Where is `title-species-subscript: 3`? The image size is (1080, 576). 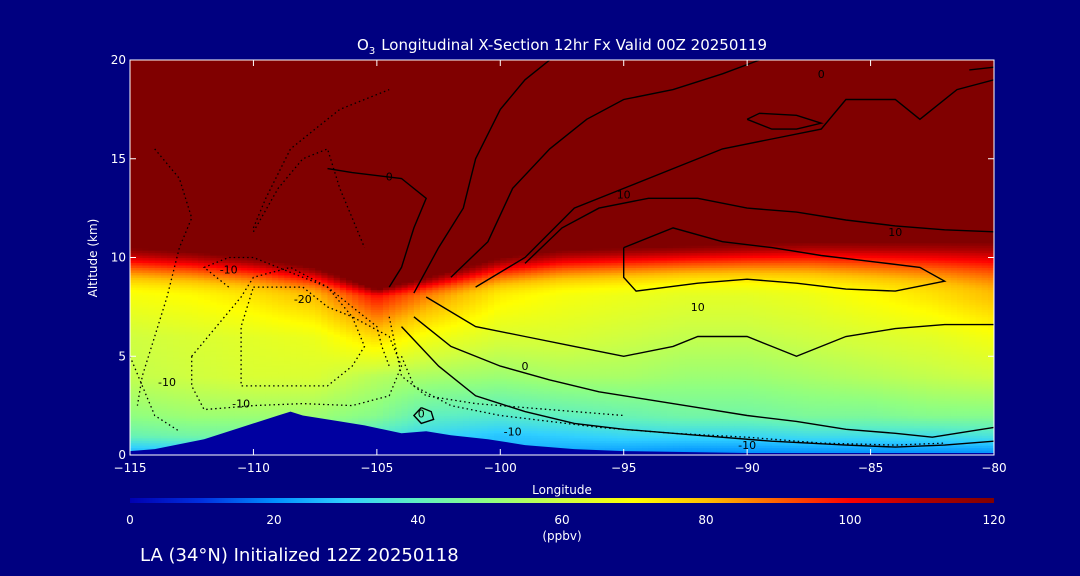
title-species-subscript: 3 is located at coordinates (372, 51).